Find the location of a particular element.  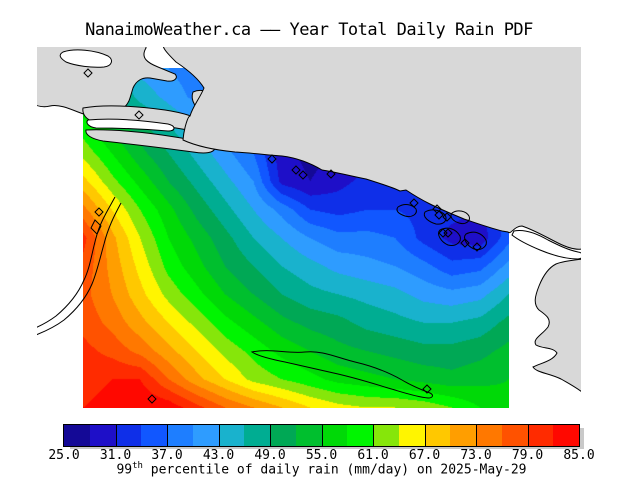

colorbar-tick-label: 25.0 is located at coordinates (64, 455).